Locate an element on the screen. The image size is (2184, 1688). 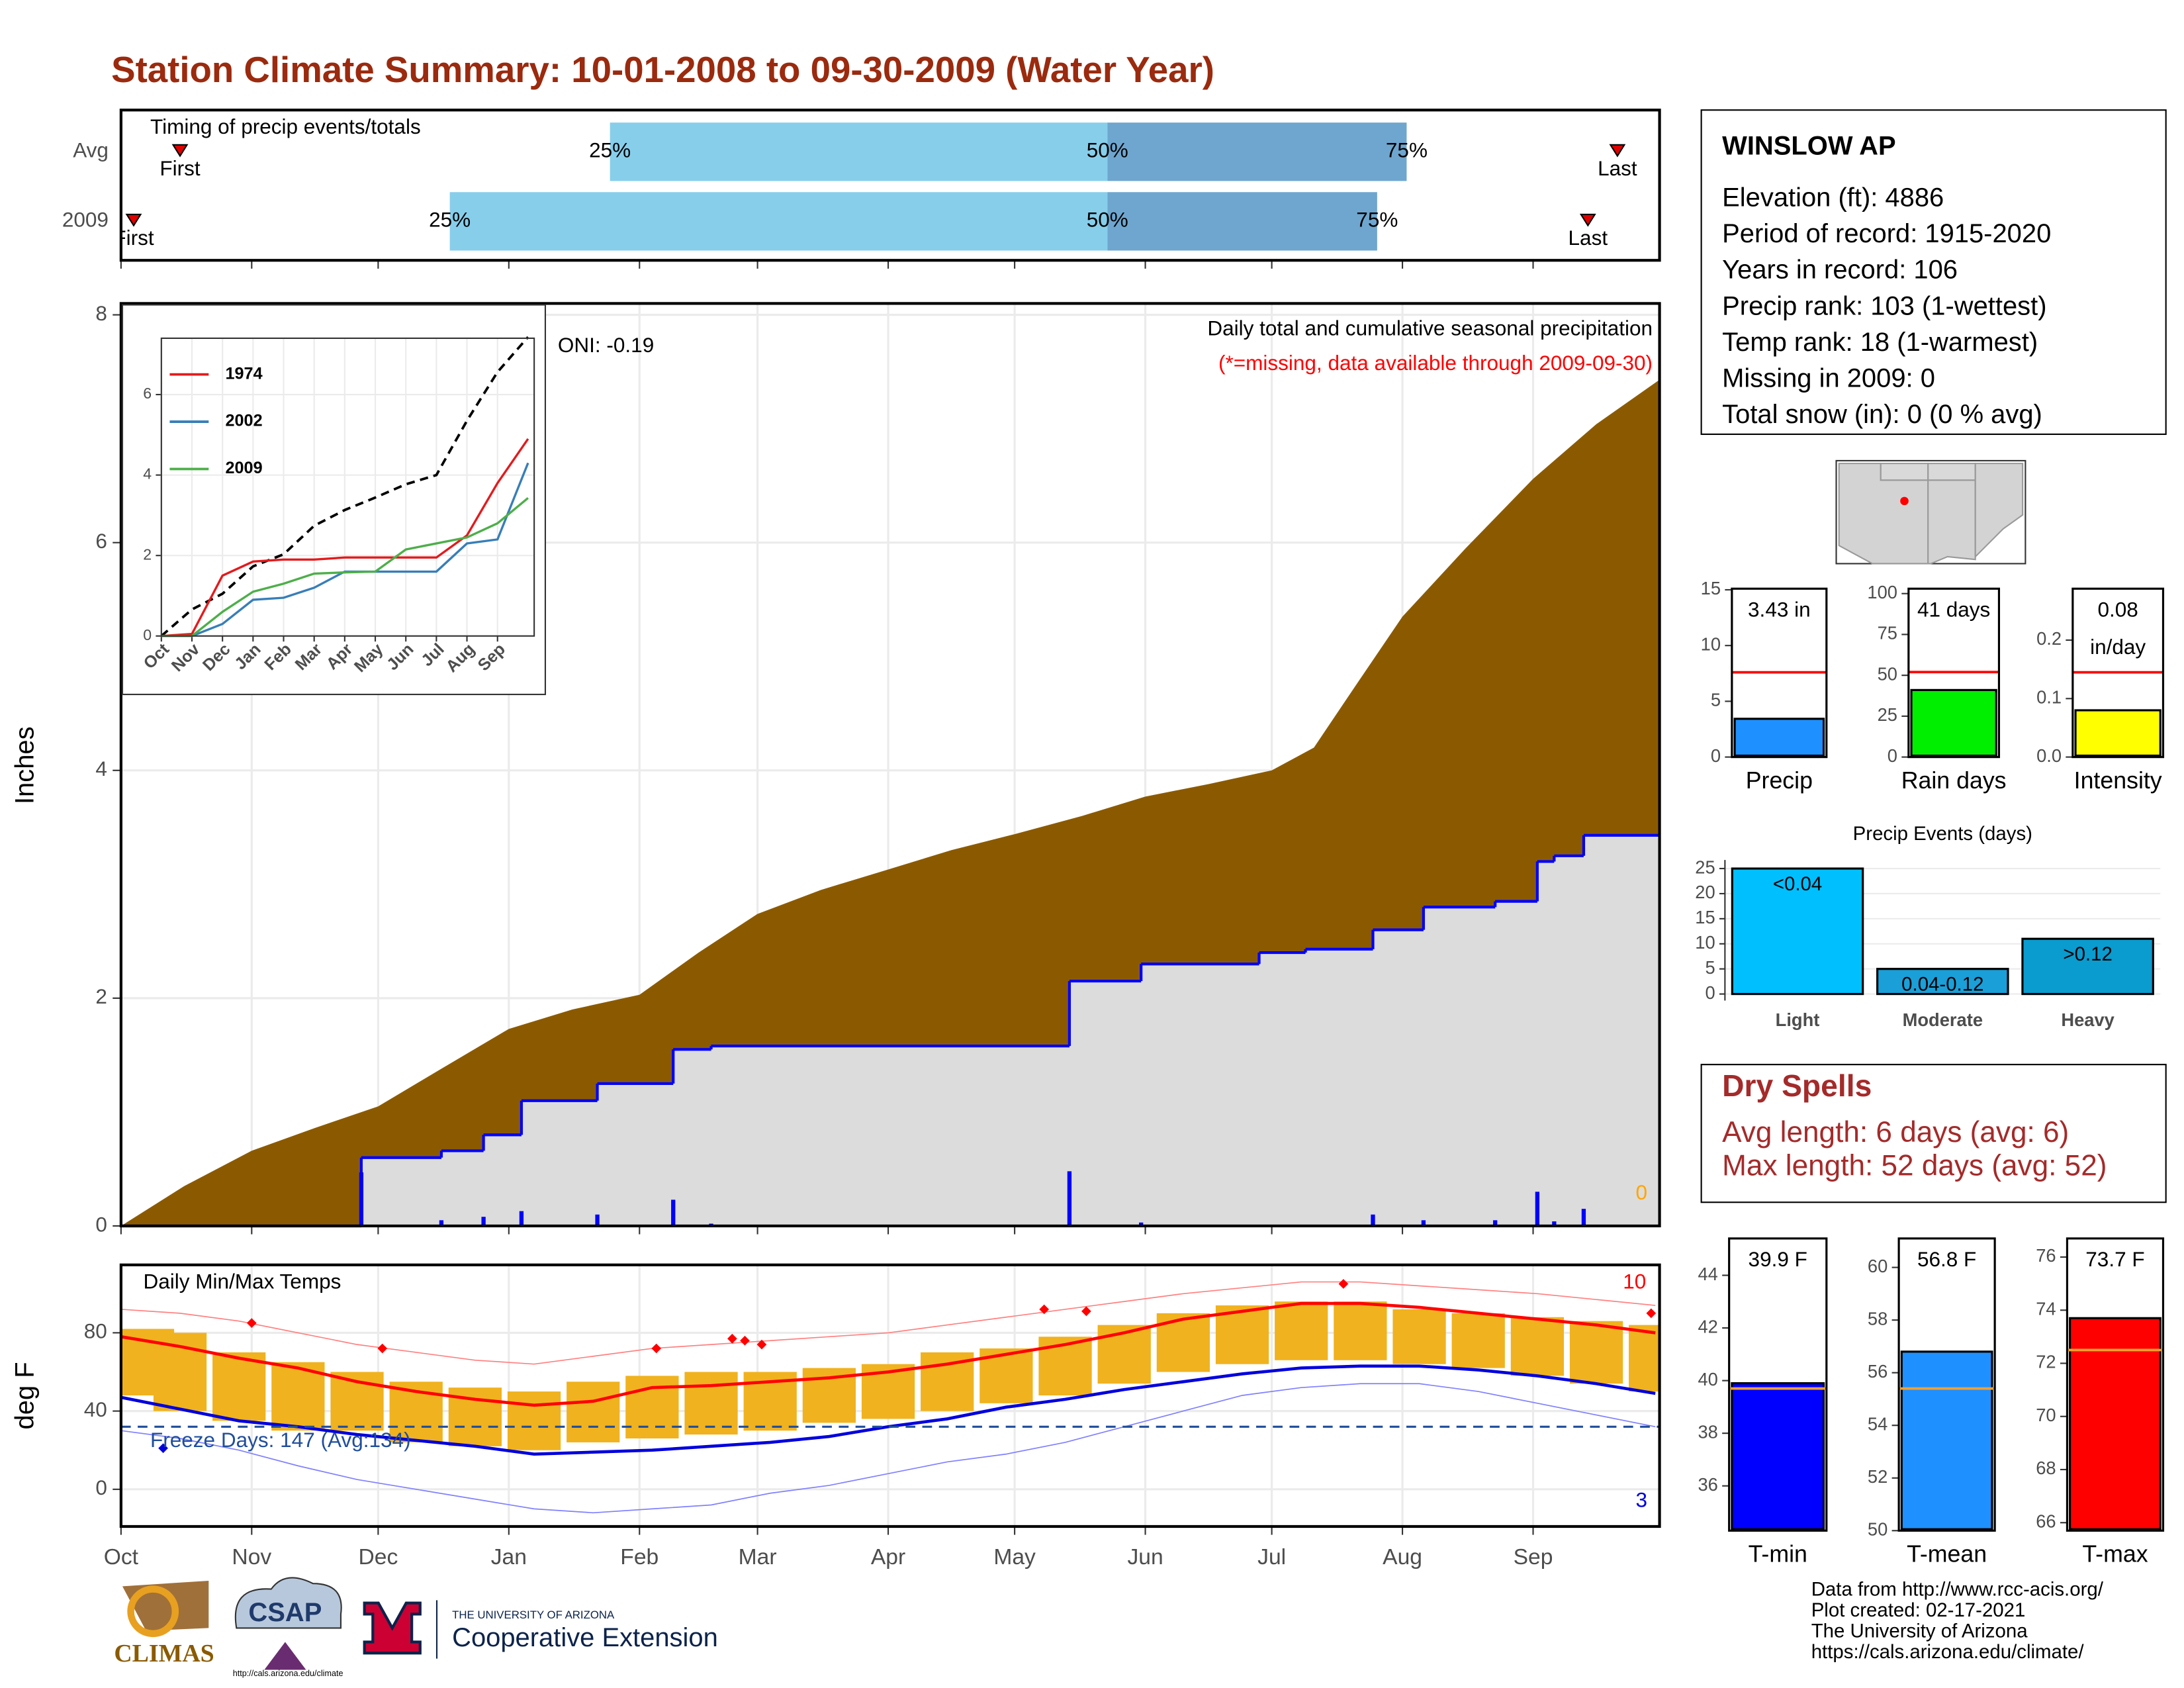
value-label: 39.9 F is located at coordinates (1778, 1259).